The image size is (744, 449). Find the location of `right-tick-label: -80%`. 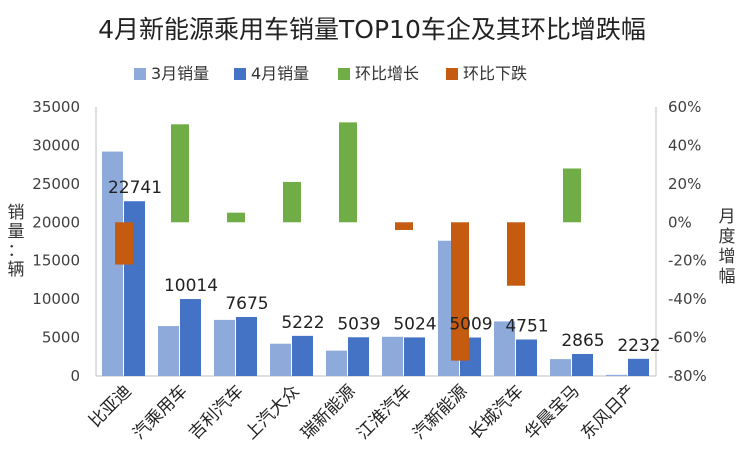

right-tick-label: -80% is located at coordinates (687, 376).